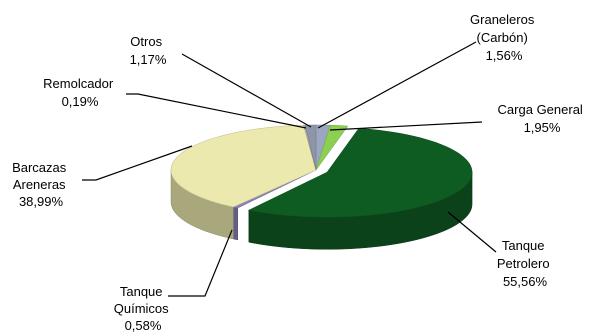 This screenshot has height=332, width=600. What do you see at coordinates (360, 173) in the screenshot?
I see `slice-tanque-petrolero` at bounding box center [360, 173].